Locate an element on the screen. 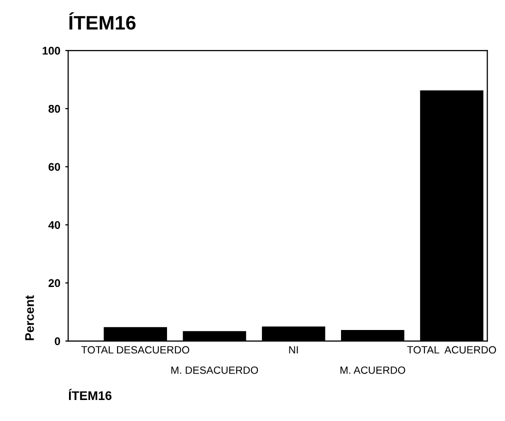  y-tick-label: 40 is located at coordinates (54, 225).